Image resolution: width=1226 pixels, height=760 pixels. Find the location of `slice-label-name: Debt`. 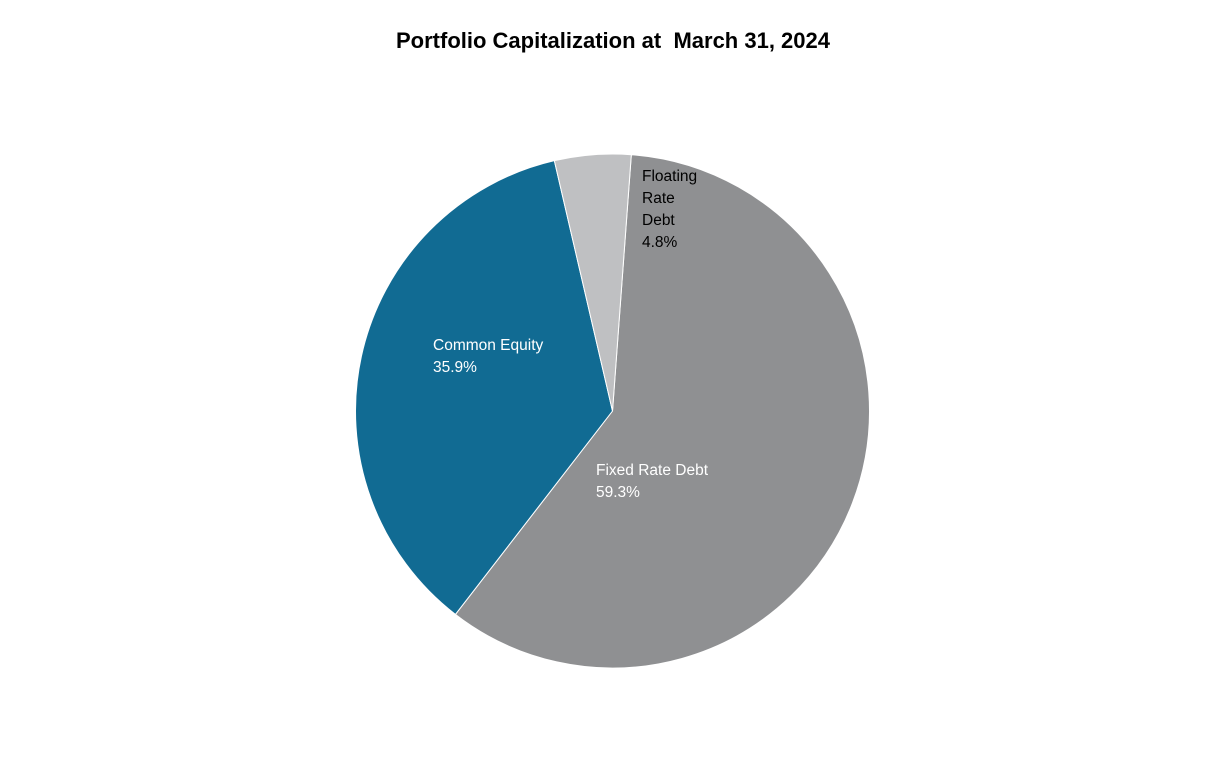

slice-label-name: Debt is located at coordinates (658, 220).